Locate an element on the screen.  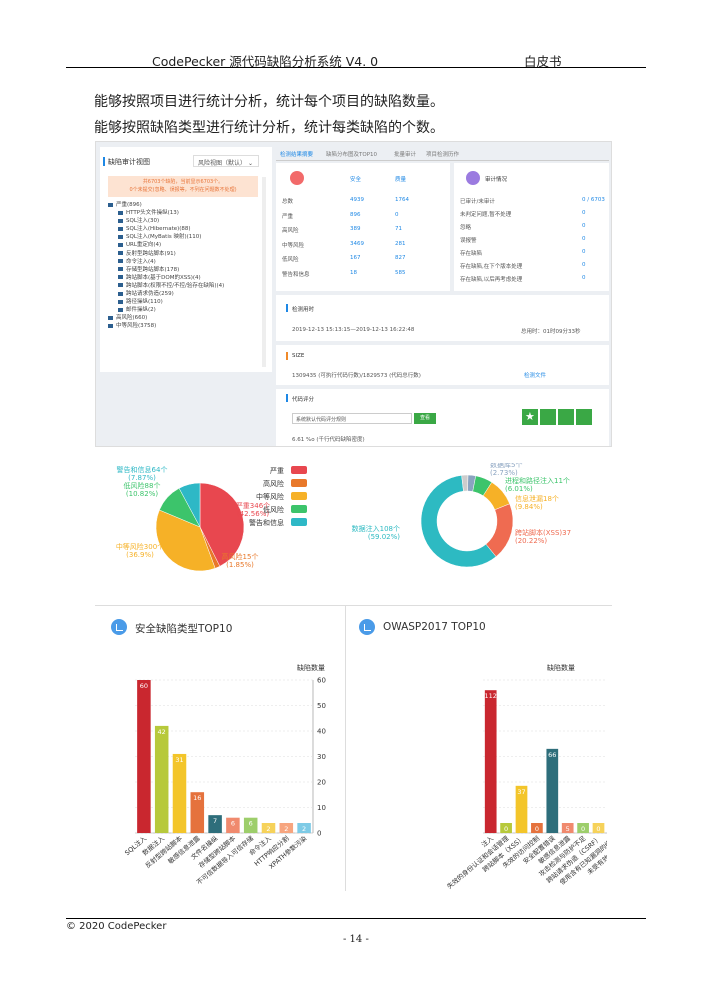
bar-value-label: 7 is located at coordinates (215, 821).